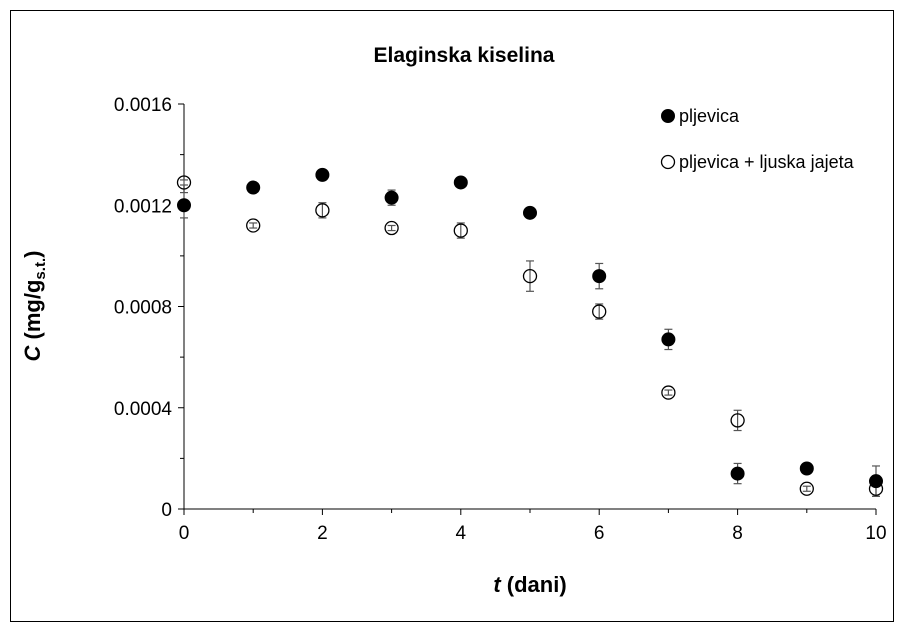 The height and width of the screenshot is (628, 906). I want to click on x-axis-ticks: 0 2 4 6 8 10, so click(533, 526).